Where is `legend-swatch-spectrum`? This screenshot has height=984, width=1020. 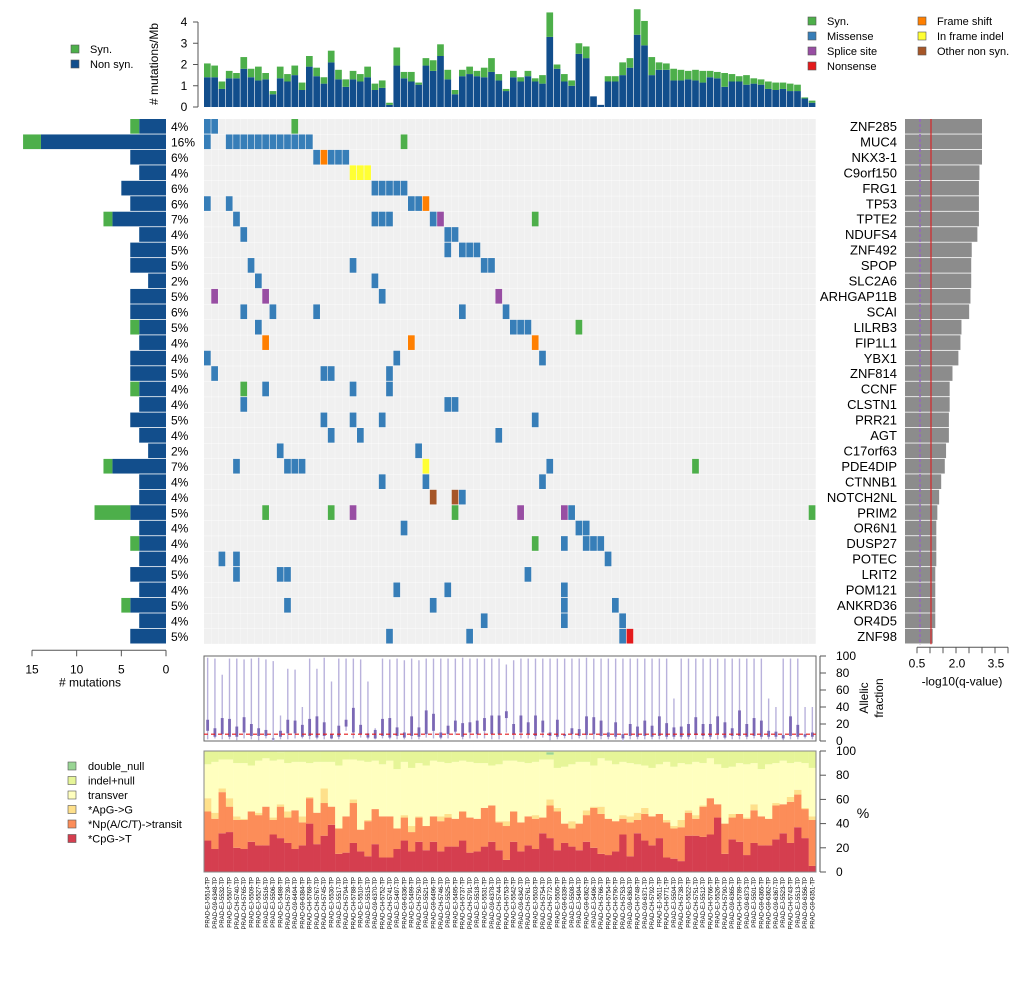 legend-swatch-spectrum is located at coordinates (72, 766).